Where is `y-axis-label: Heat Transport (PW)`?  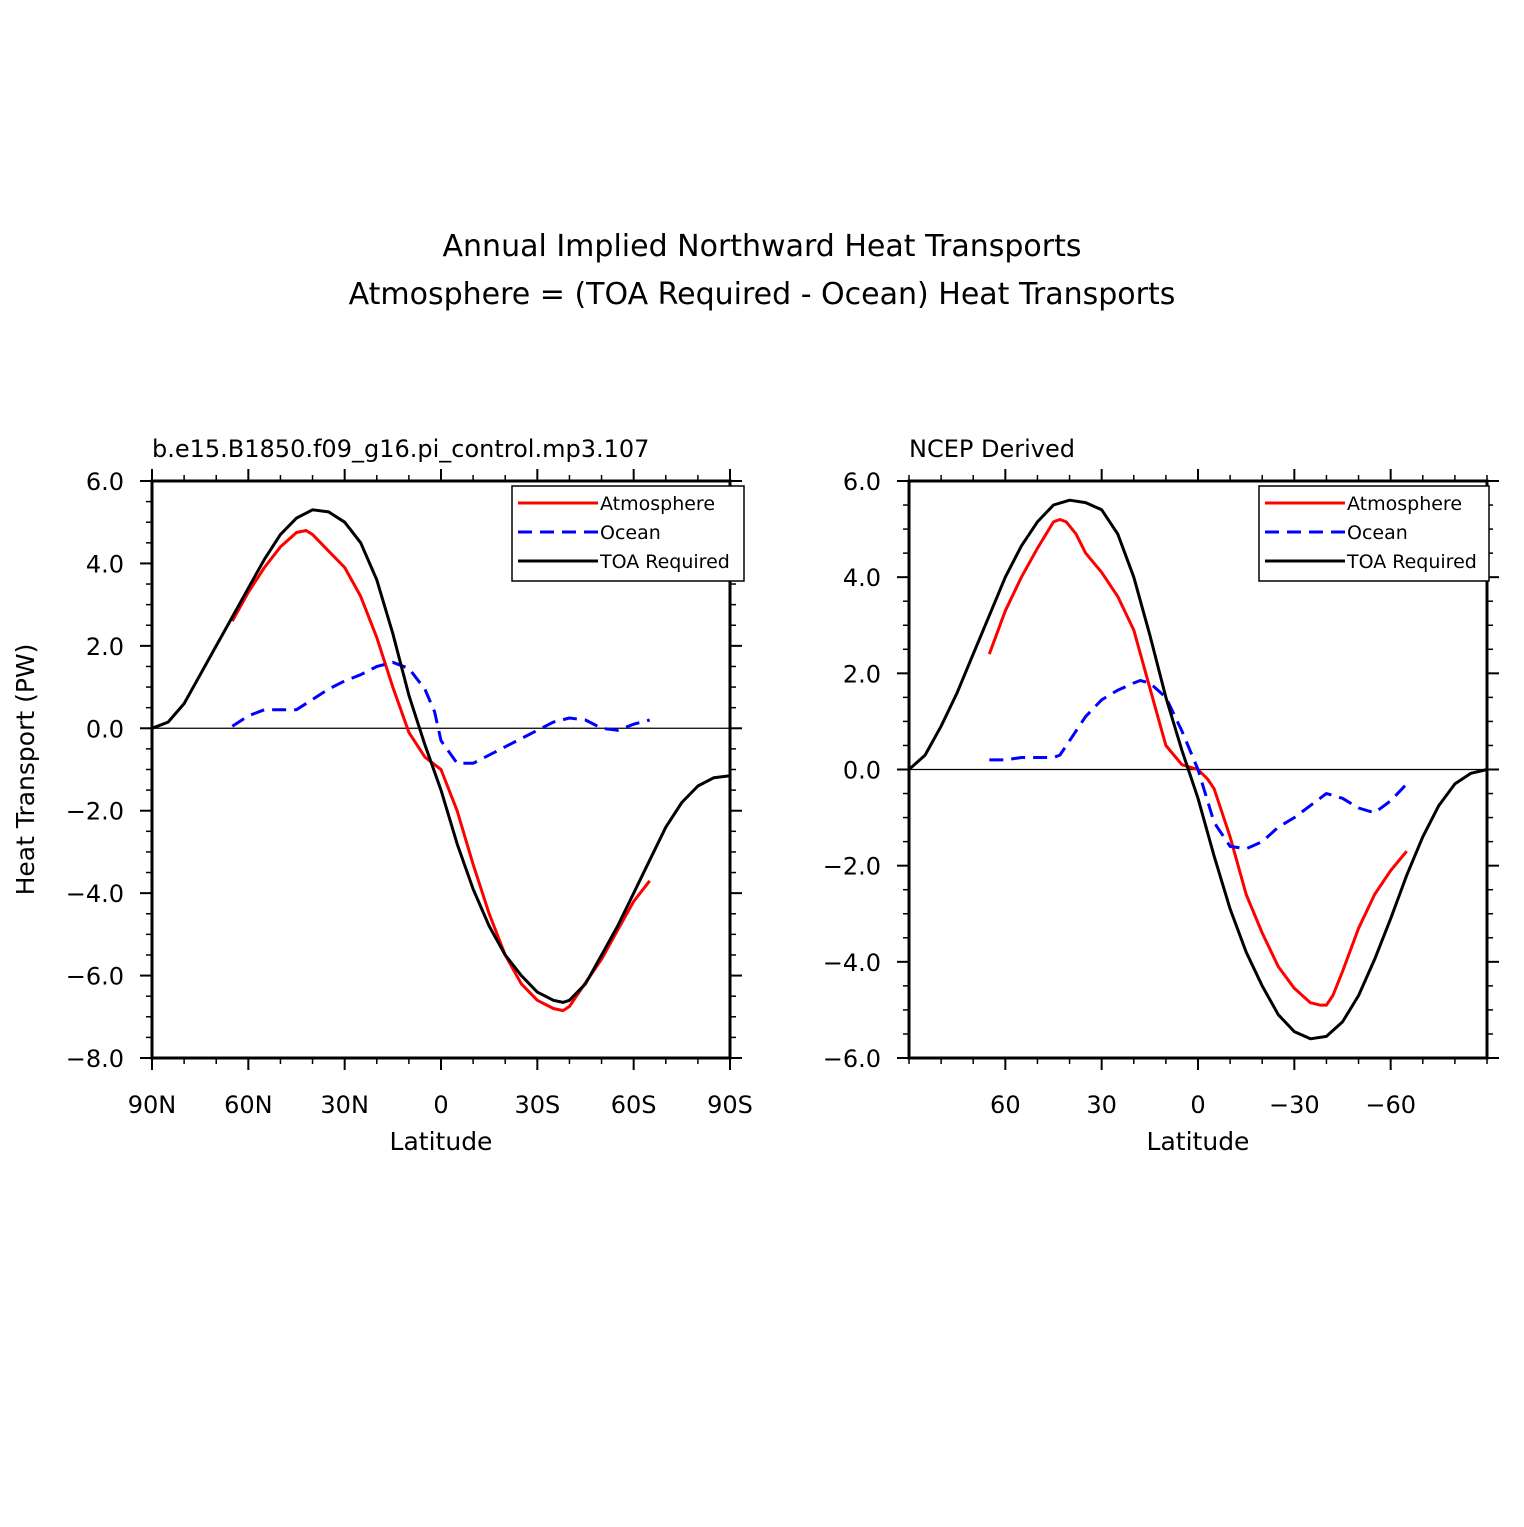 y-axis-label: Heat Transport (PW) is located at coordinates (25, 770).